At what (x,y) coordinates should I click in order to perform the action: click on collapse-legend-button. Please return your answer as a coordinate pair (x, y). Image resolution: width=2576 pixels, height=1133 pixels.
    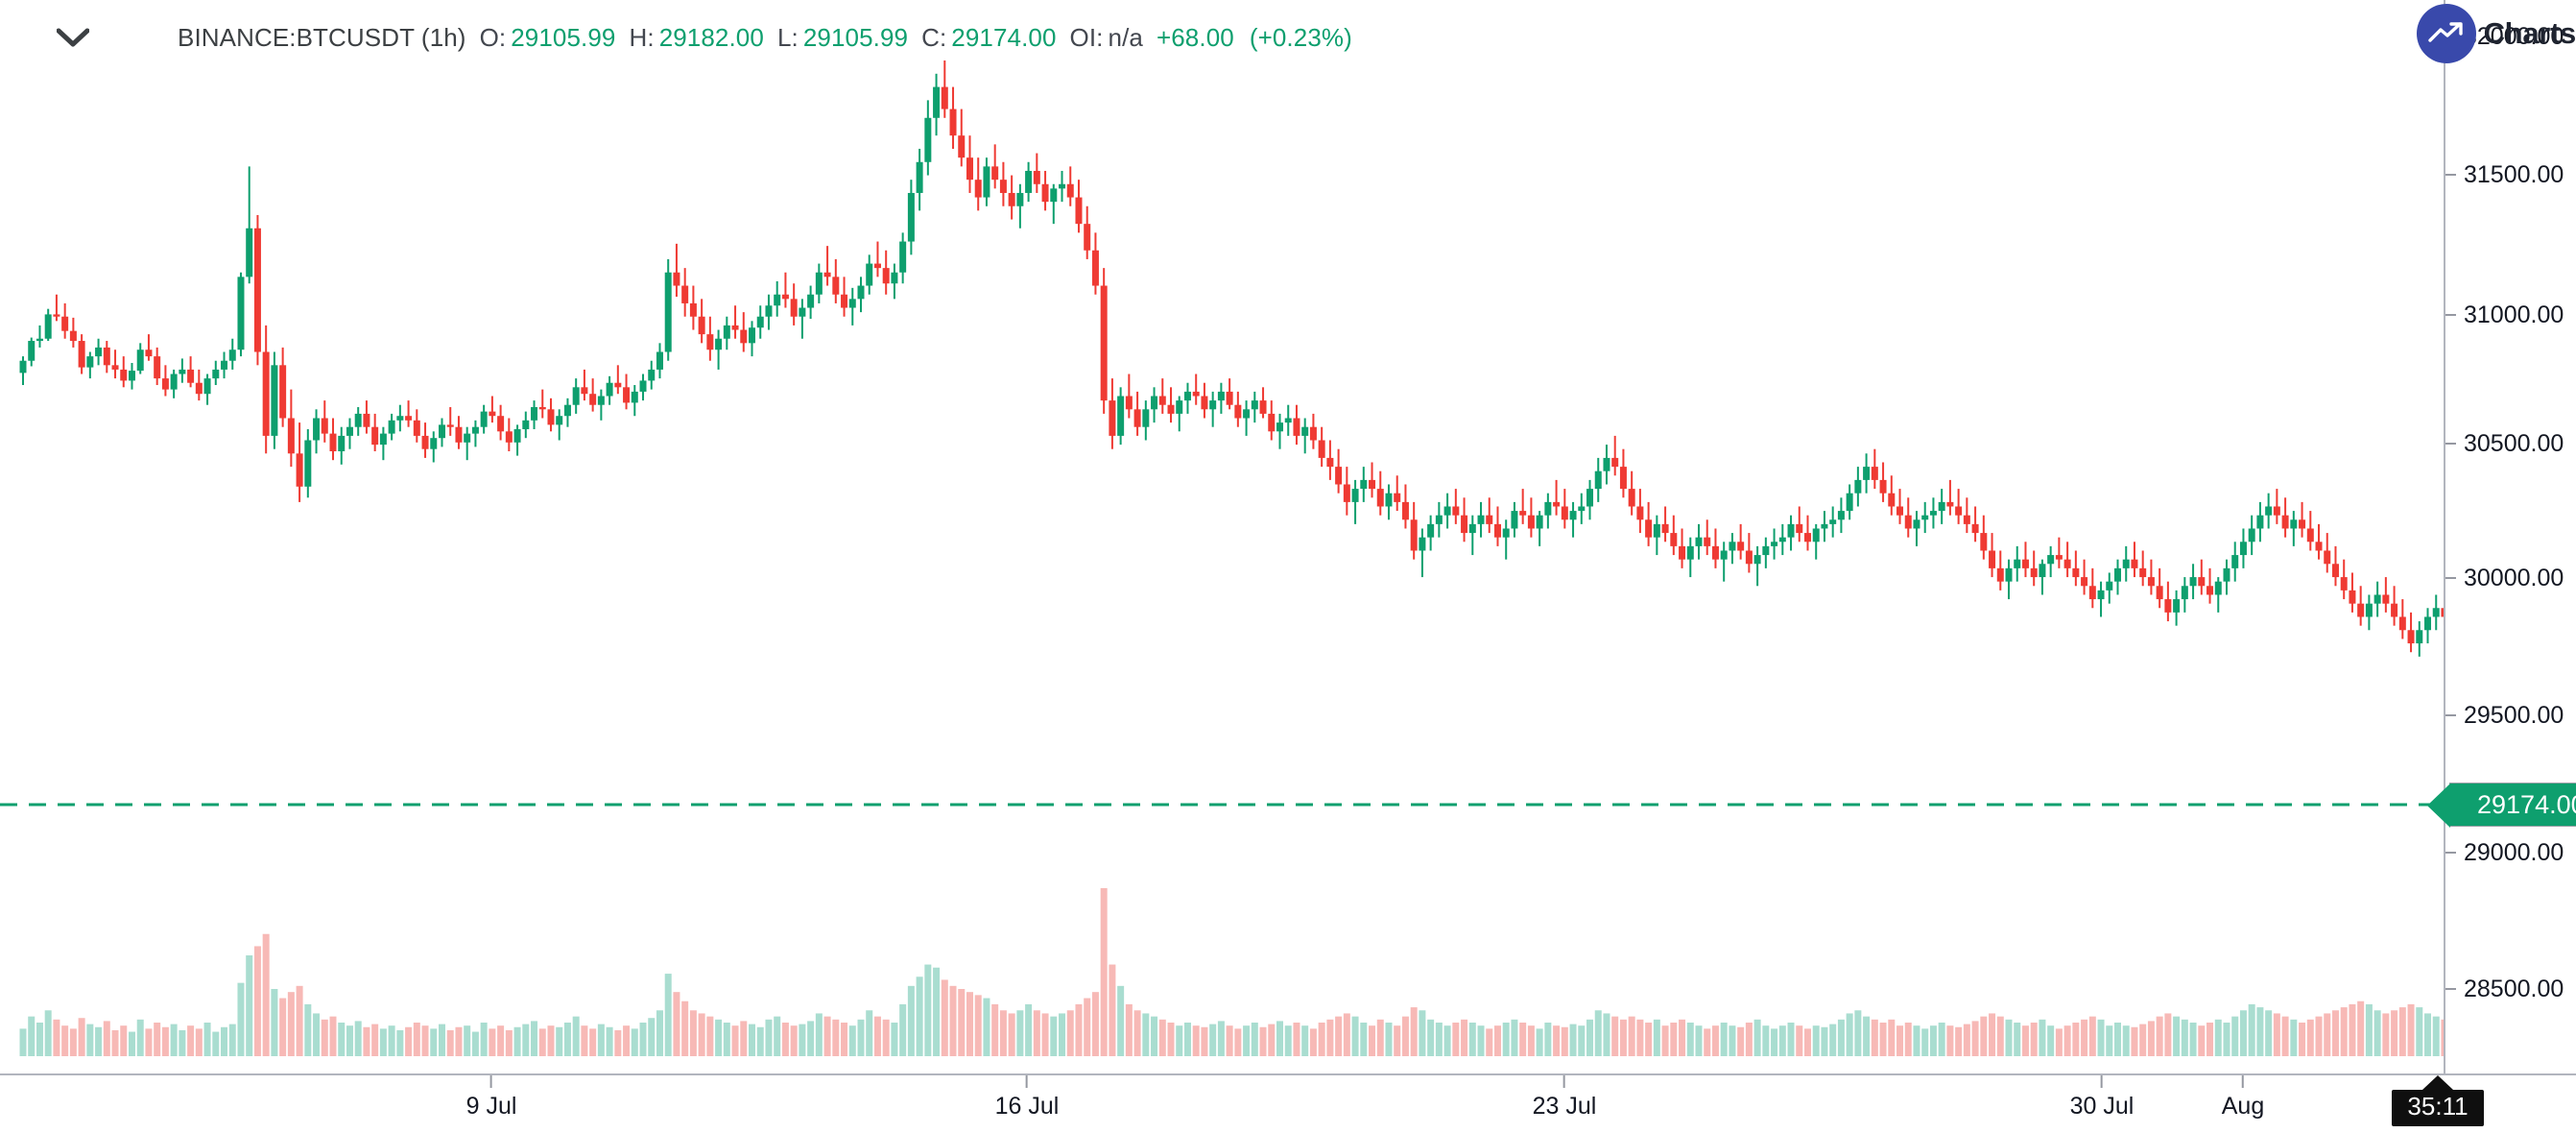
    Looking at the image, I should click on (73, 38).